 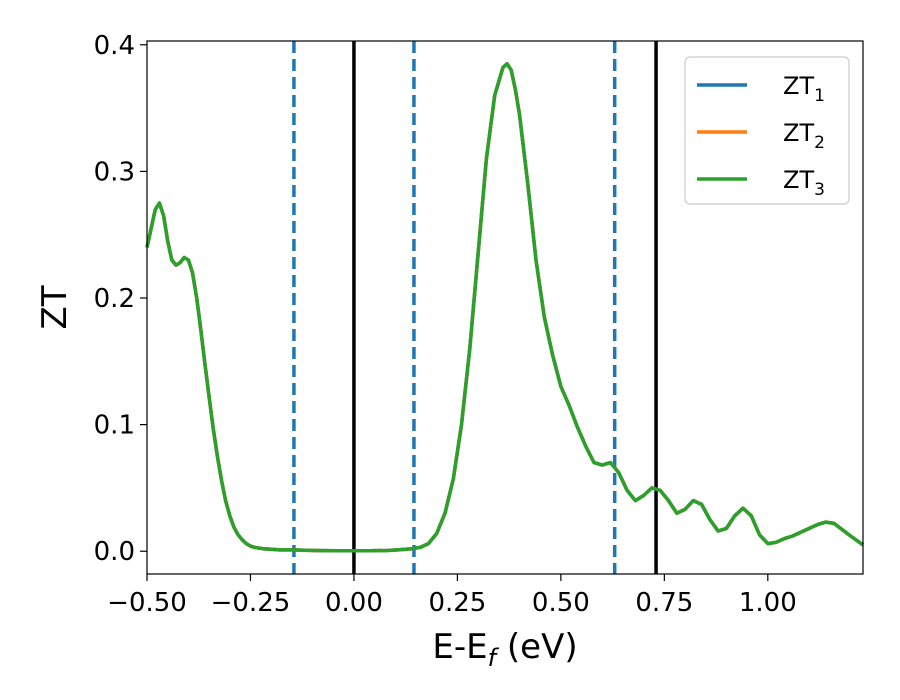 I want to click on y-axis-ticks: 0.0 0.1 0.2 0.3 0.4, so click(x=120, y=299).